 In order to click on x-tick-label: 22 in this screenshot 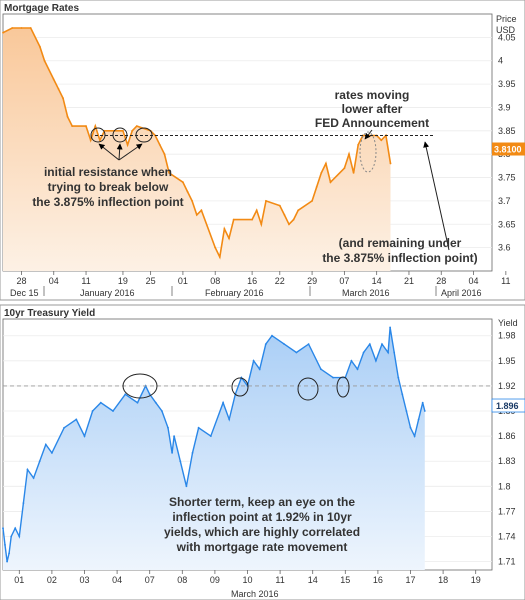, I will do `click(280, 281)`.